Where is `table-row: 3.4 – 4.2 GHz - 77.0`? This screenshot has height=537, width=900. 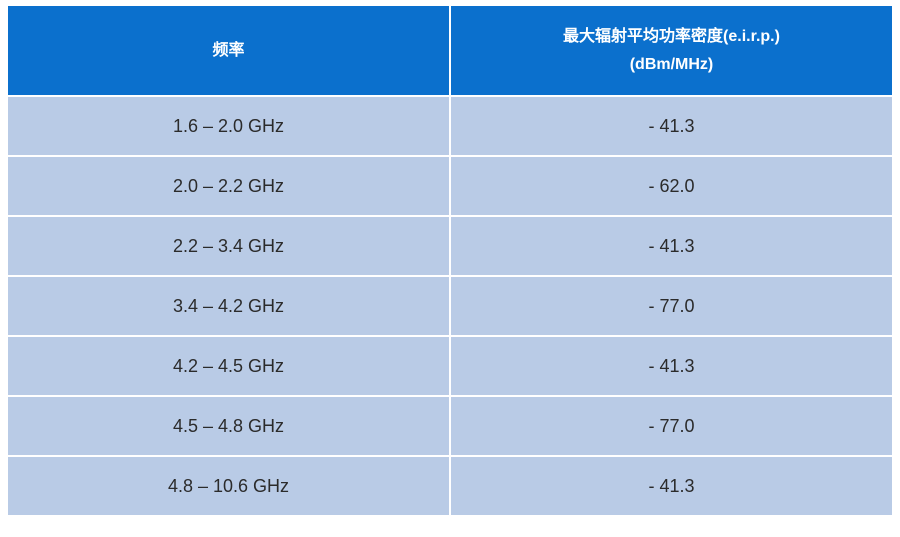
table-row: 3.4 – 4.2 GHz - 77.0 is located at coordinates (450, 306).